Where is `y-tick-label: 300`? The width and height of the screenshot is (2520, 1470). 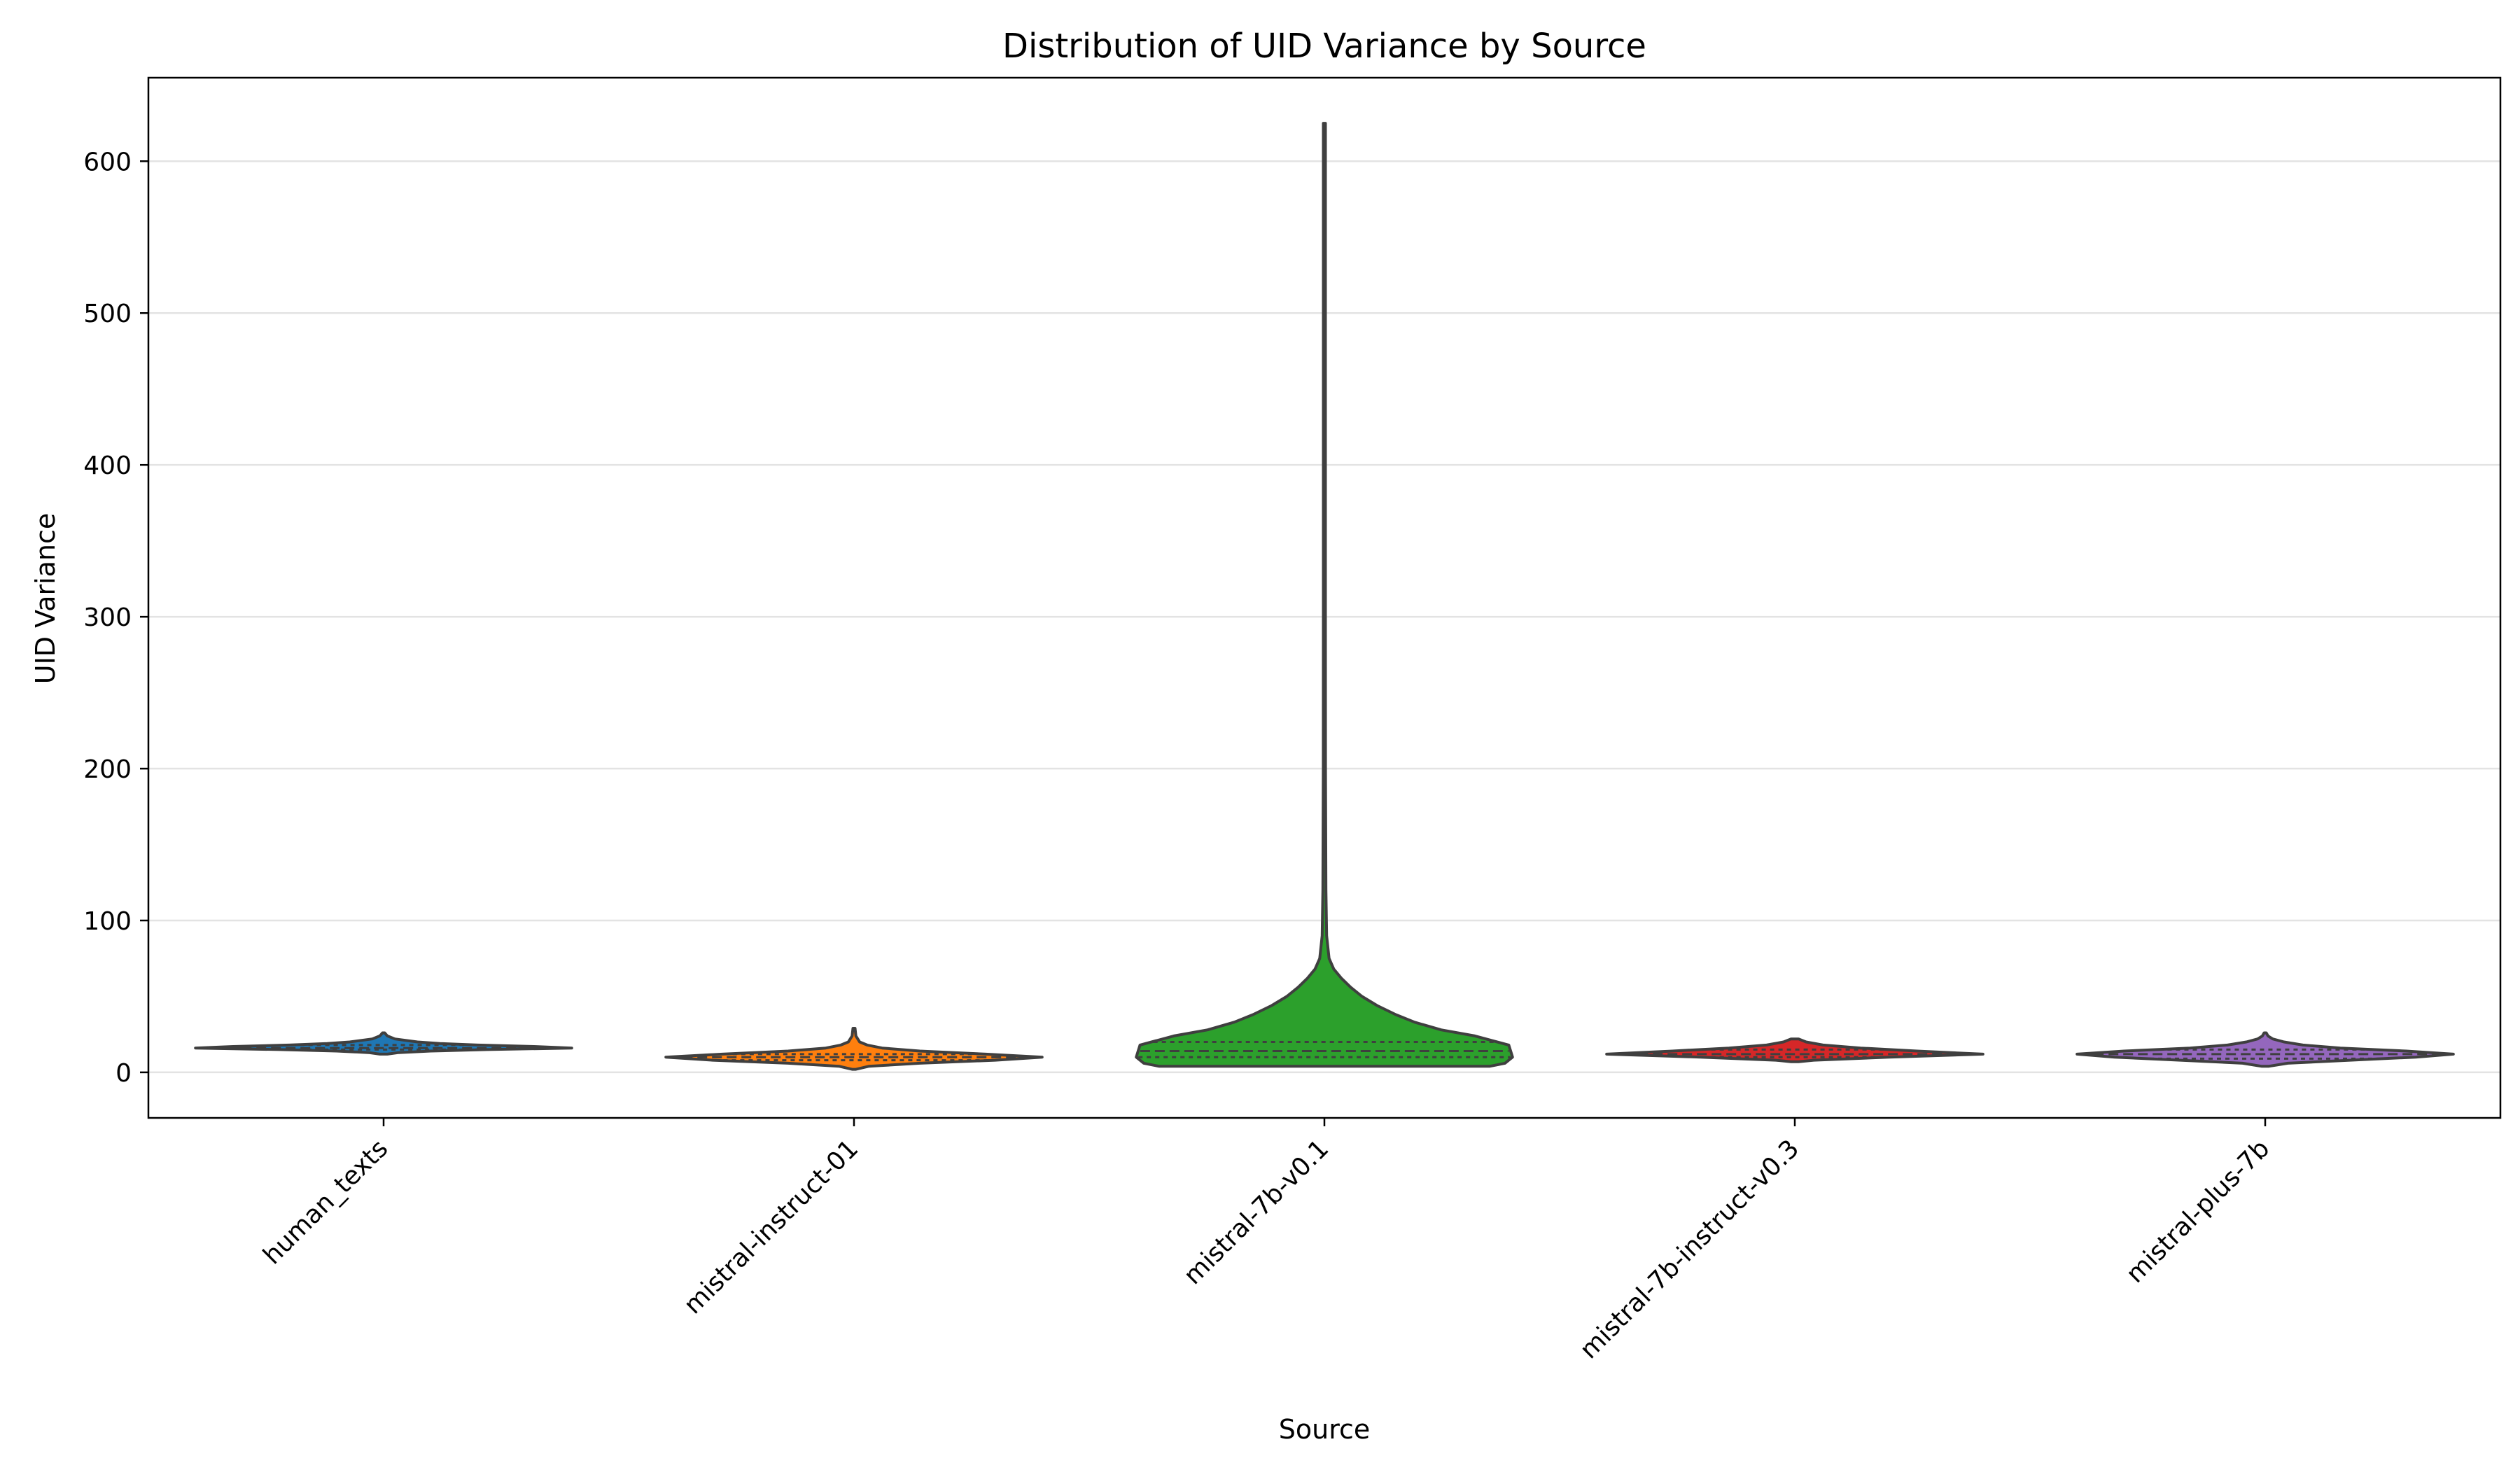
y-tick-label: 300 is located at coordinates (107, 617).